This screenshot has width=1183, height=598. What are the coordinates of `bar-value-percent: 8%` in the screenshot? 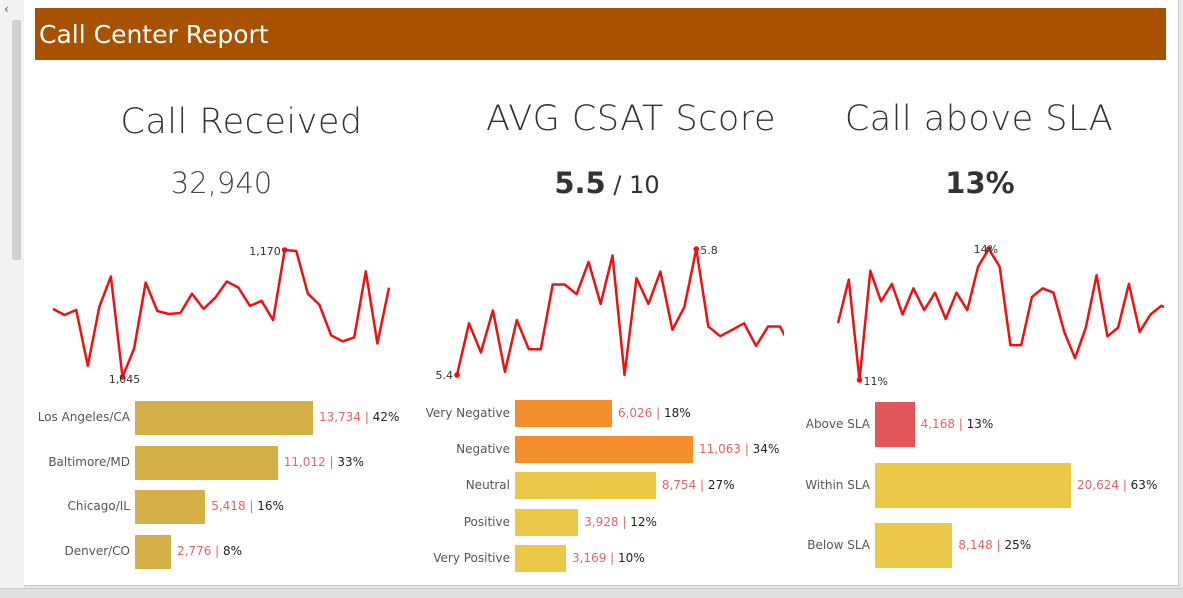 It's located at (233, 551).